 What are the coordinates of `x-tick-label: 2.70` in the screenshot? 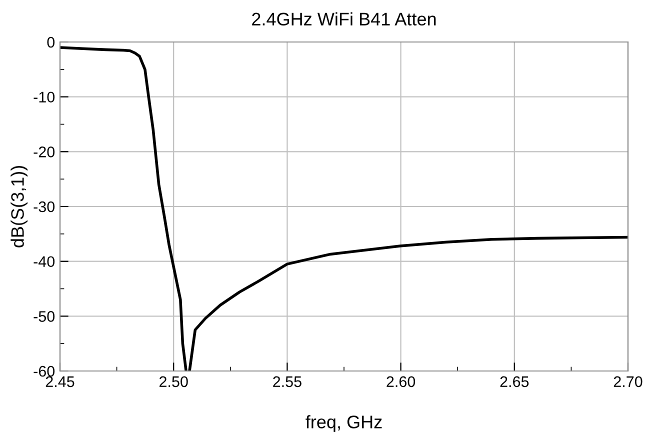 It's located at (628, 382).